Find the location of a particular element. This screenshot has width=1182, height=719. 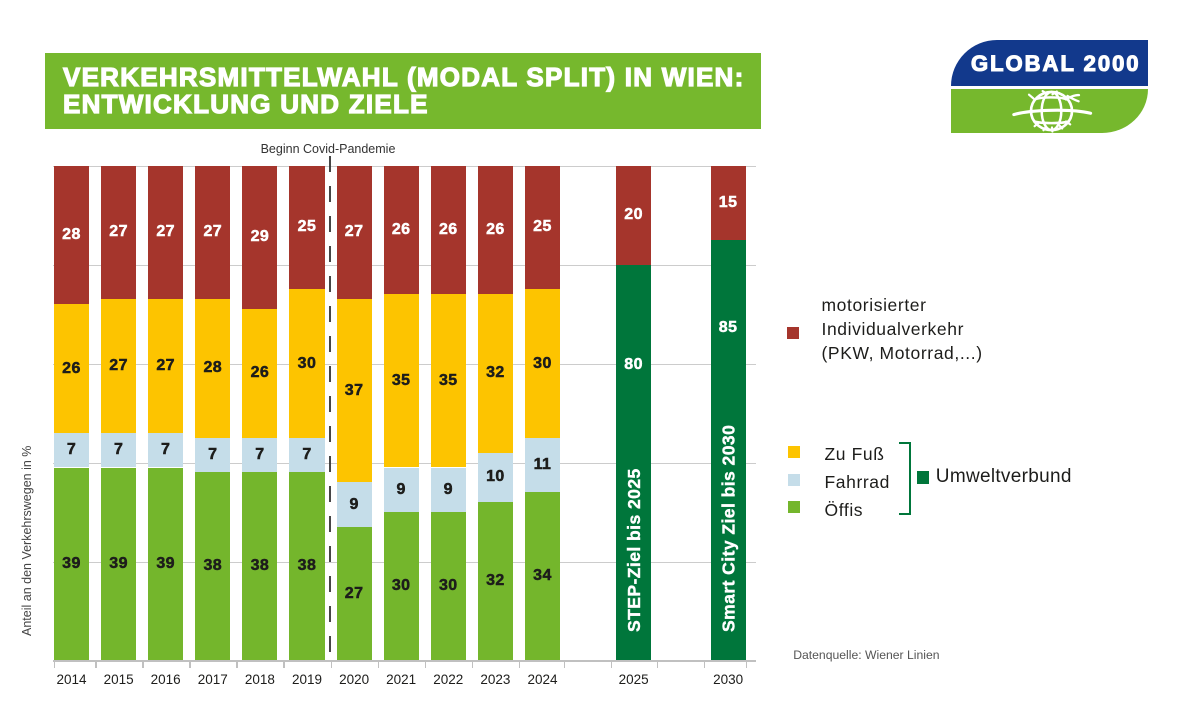

svg-text: STEP-Ziel bis 2025 is located at coordinates (634, 550).